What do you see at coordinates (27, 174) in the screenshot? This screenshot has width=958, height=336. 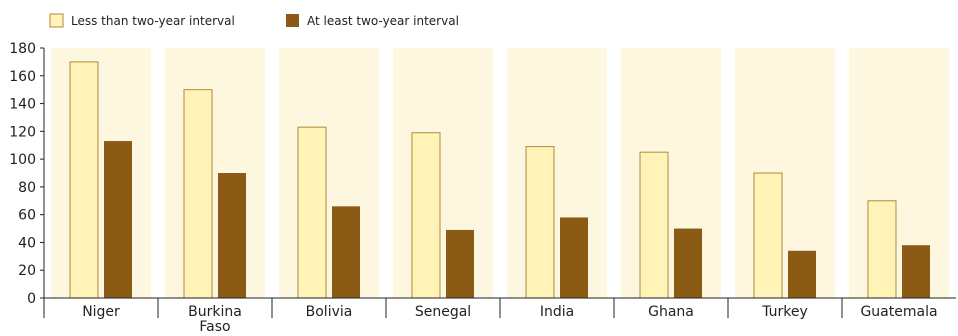 I see `y-axis: 0 20 40 60 80 100 120 140 160 180` at bounding box center [27, 174].